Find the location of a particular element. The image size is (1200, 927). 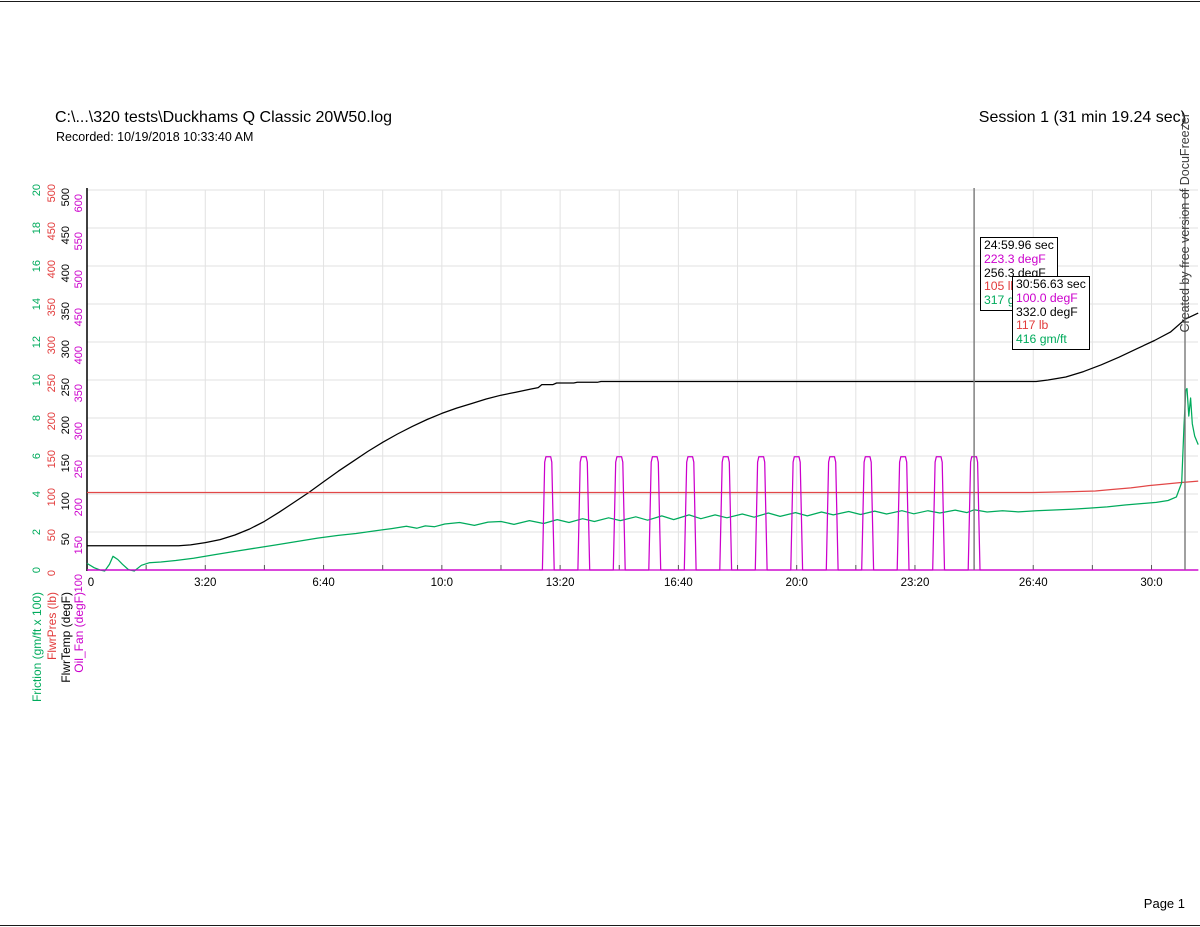

axis-title: Oil_Fan (degF) is located at coordinates (78, 632).